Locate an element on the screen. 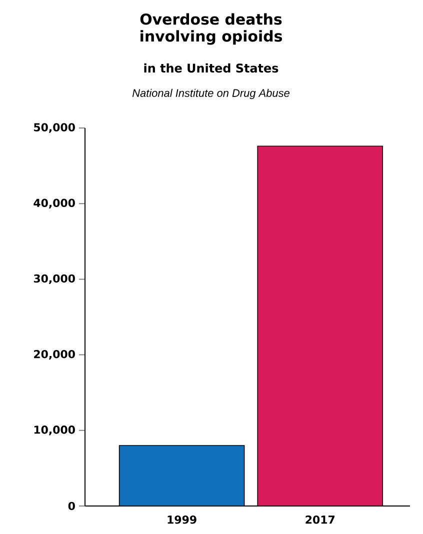 Image resolution: width=423 pixels, height=534 pixels. y-tick-label: 40,000 is located at coordinates (54, 203).